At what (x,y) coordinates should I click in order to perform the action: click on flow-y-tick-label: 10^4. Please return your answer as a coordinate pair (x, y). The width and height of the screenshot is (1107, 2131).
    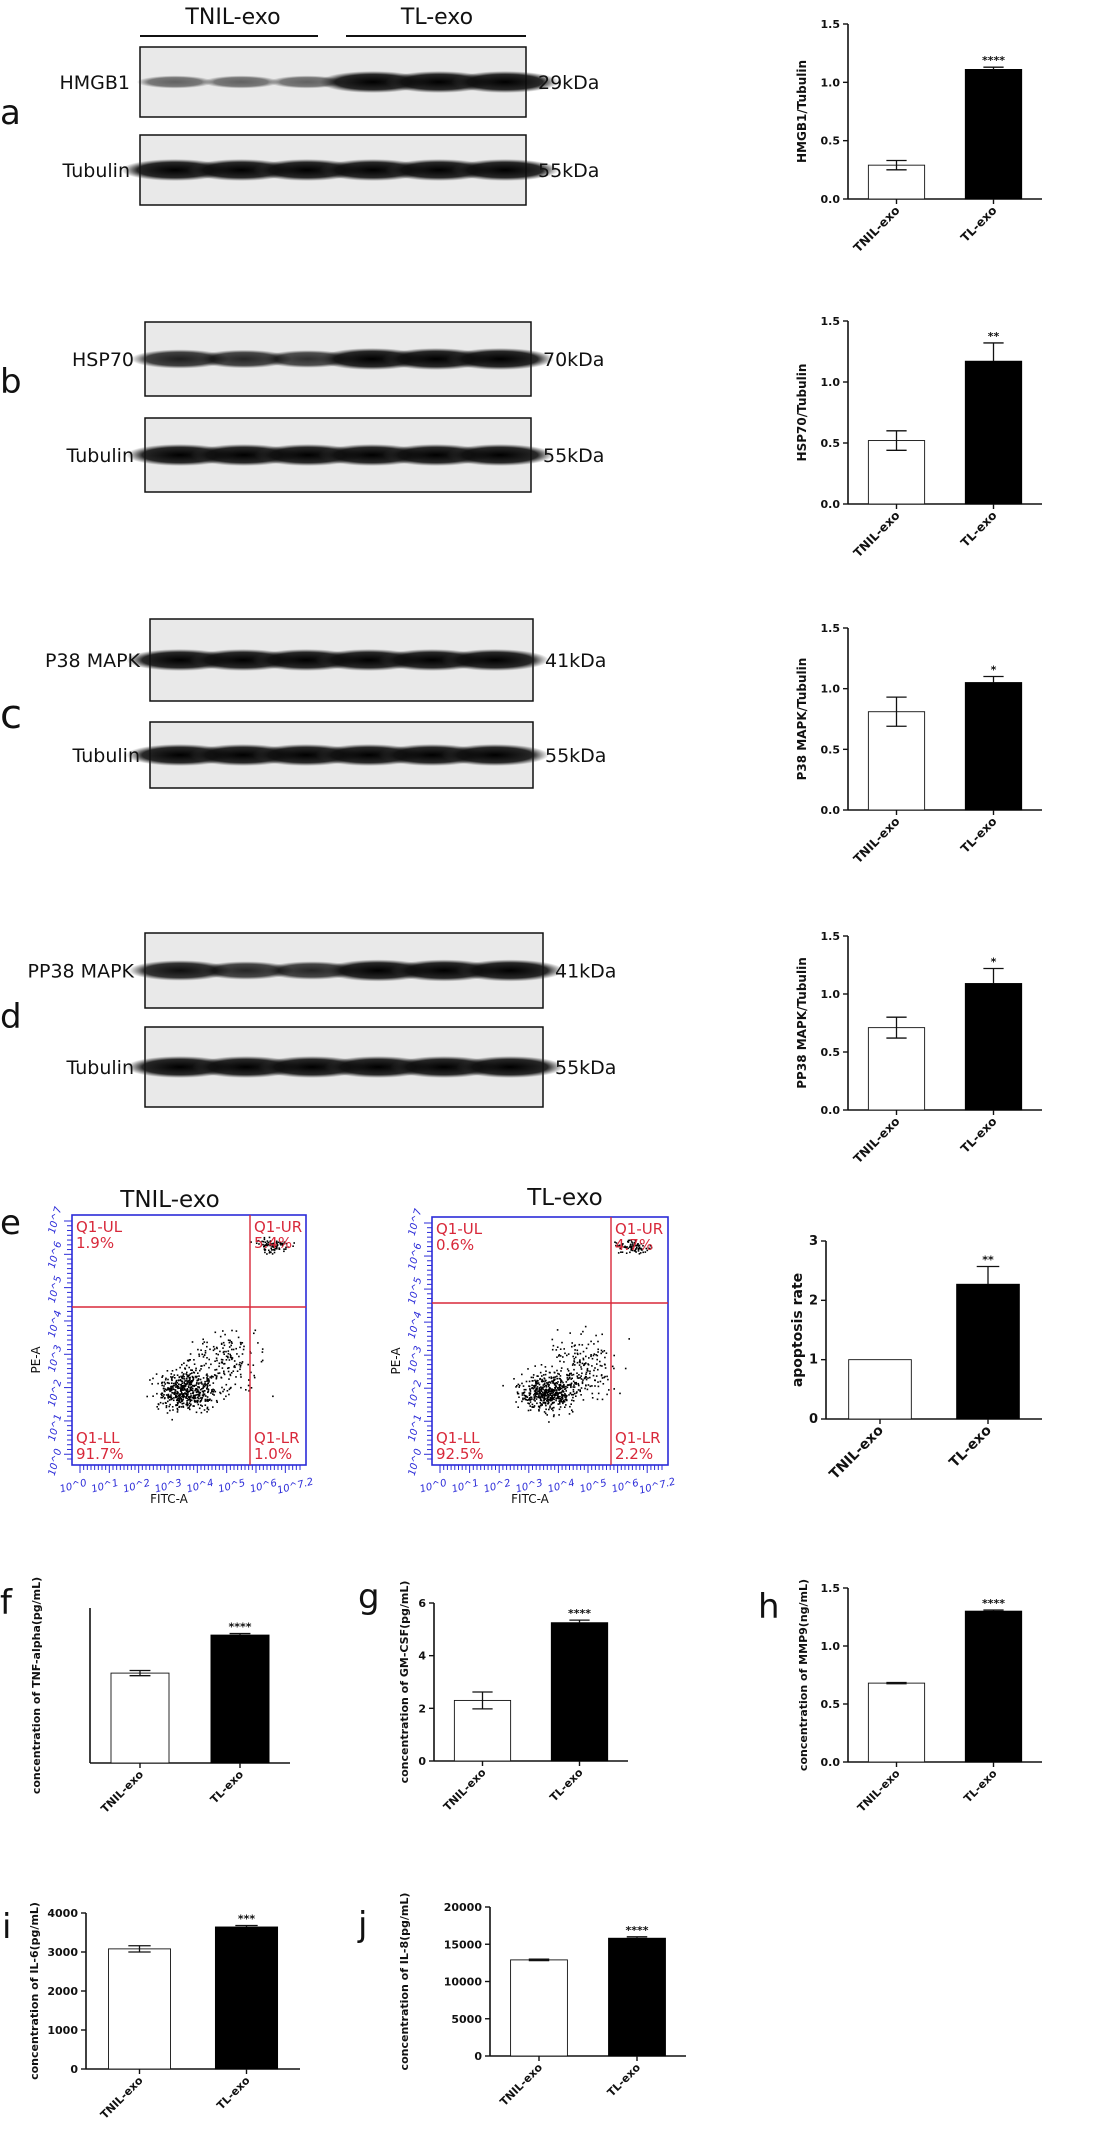
    Looking at the image, I should click on (56, 1323).